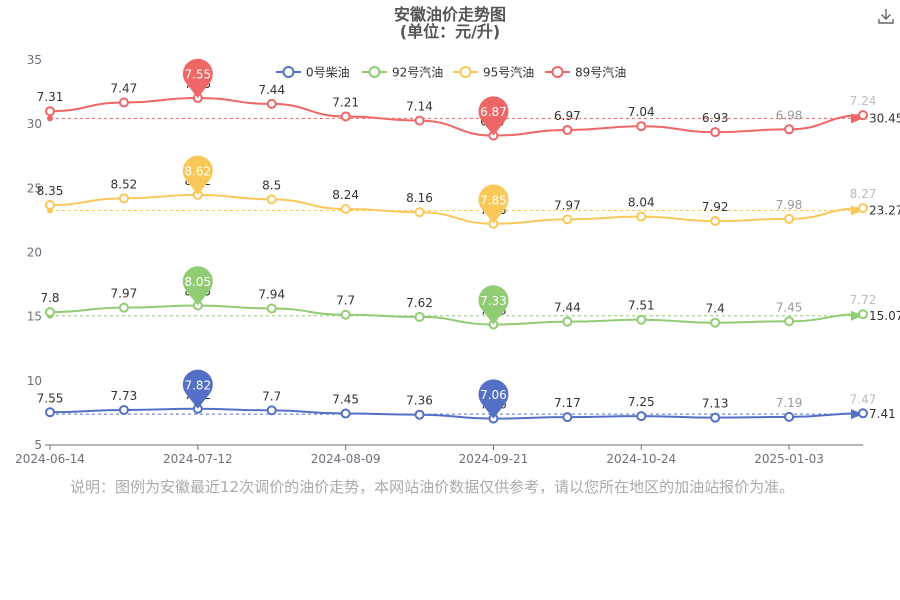  I want to click on data-label: 8.35, so click(50, 191).